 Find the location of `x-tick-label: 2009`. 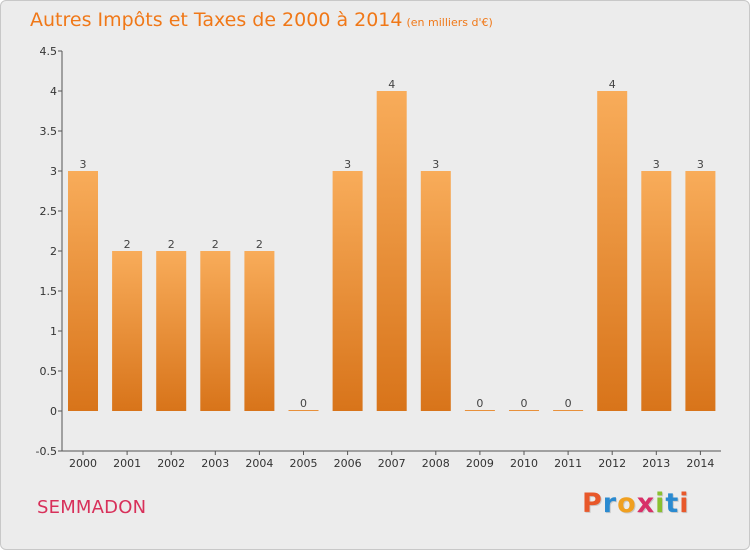

x-tick-label: 2009 is located at coordinates (480, 463).